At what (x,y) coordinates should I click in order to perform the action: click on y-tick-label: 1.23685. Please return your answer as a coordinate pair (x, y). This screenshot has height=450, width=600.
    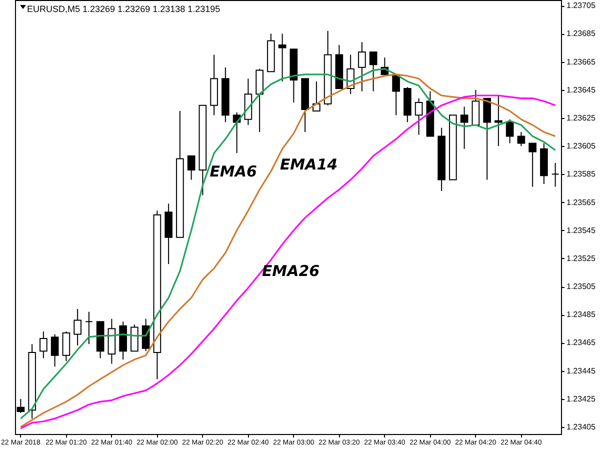
    Looking at the image, I should click on (581, 33).